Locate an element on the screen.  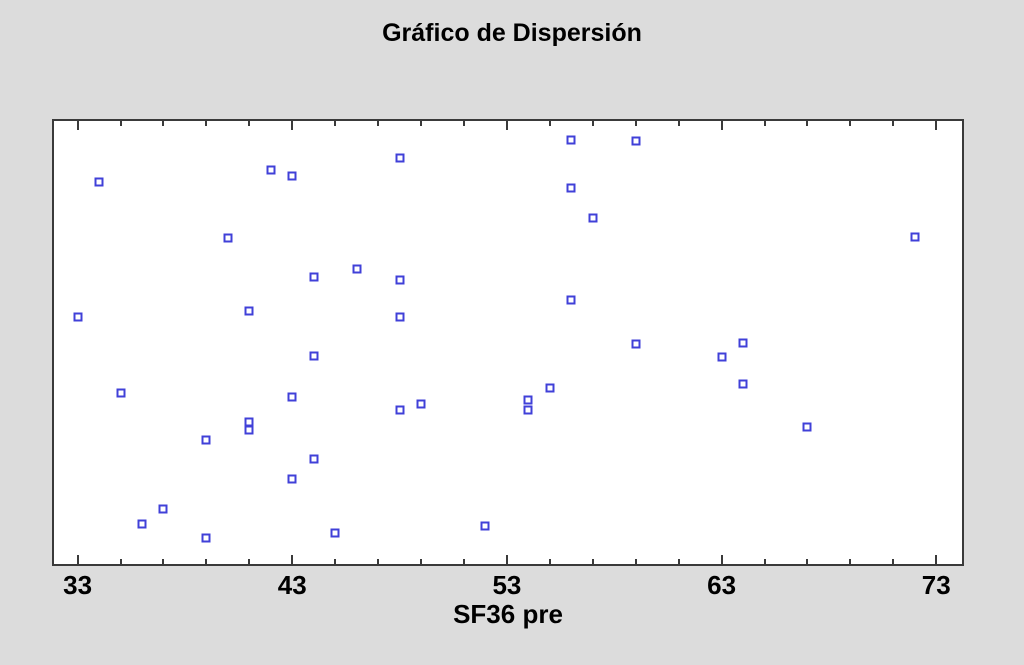
x-axis-tick-label: 33 is located at coordinates (78, 585).